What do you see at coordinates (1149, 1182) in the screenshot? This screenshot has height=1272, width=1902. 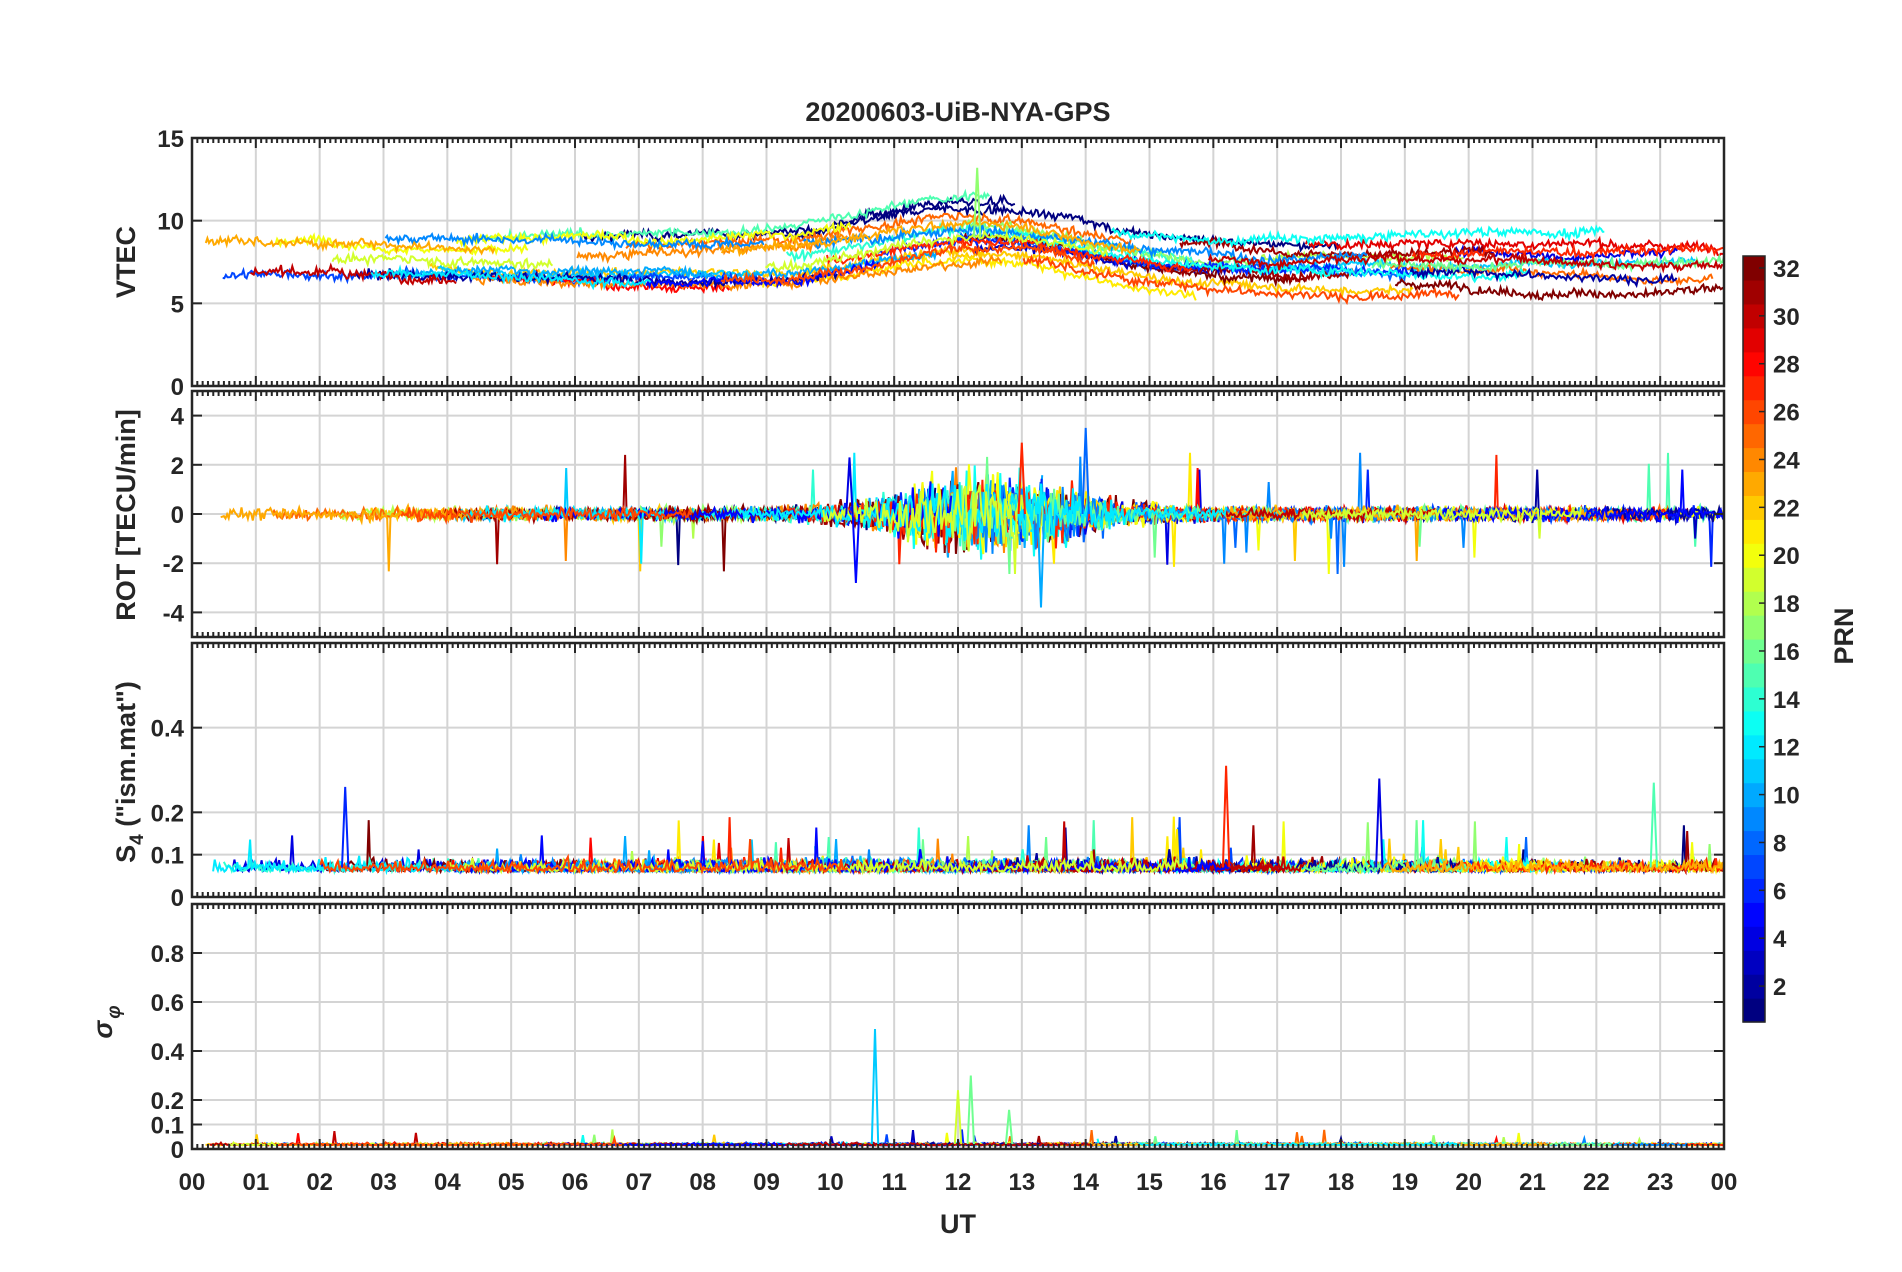 I see `x-tick-label: 15` at bounding box center [1149, 1182].